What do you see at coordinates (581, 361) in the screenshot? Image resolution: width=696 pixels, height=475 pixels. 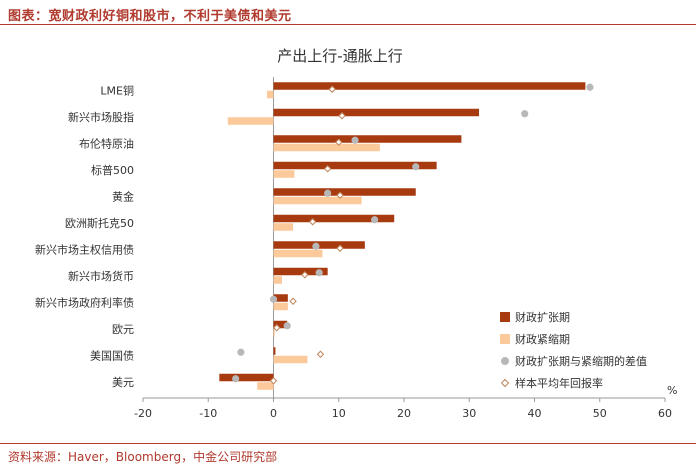 I see `legend-label: 财政扩张期与紧缩期的差值` at bounding box center [581, 361].